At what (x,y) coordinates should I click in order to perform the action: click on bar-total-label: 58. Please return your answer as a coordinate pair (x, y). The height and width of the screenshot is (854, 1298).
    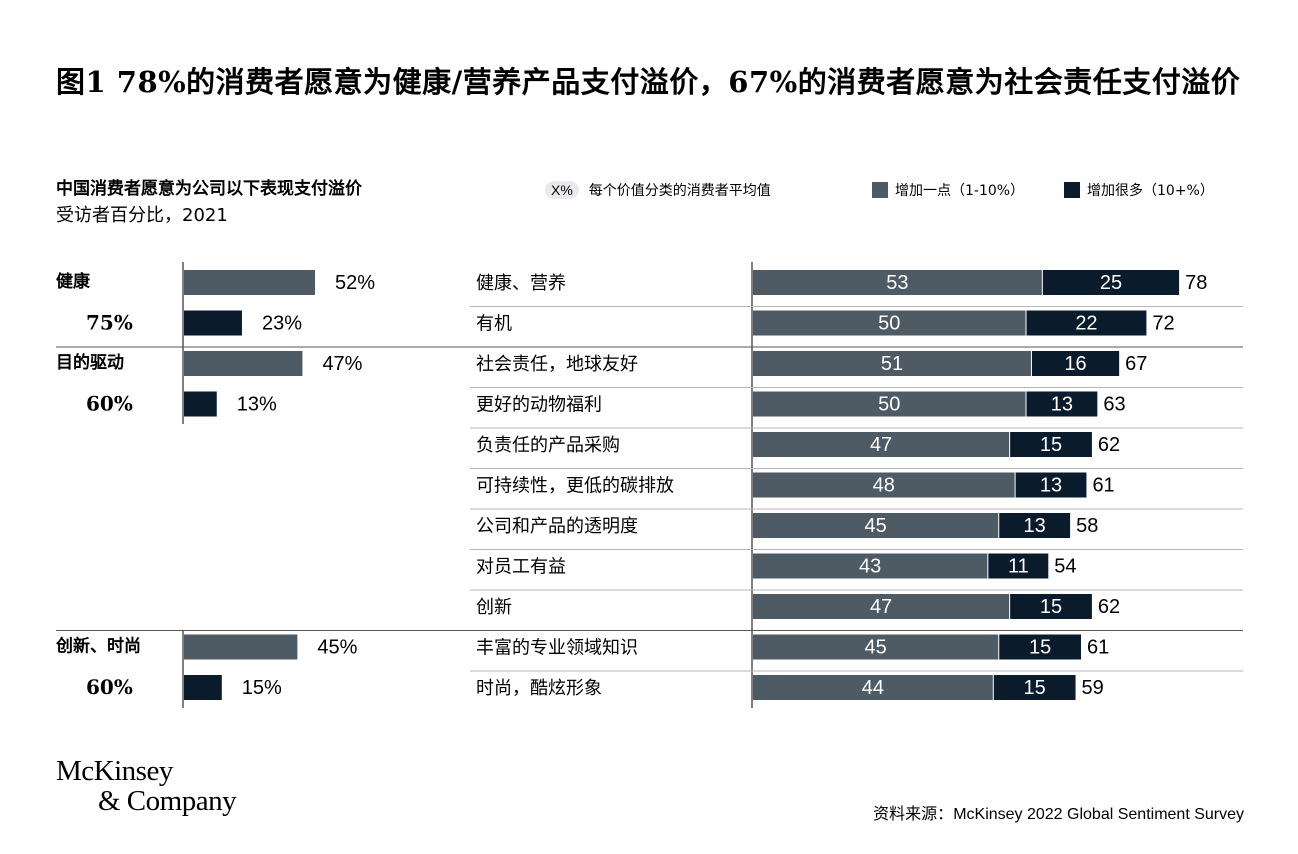
    Looking at the image, I should click on (1087, 526).